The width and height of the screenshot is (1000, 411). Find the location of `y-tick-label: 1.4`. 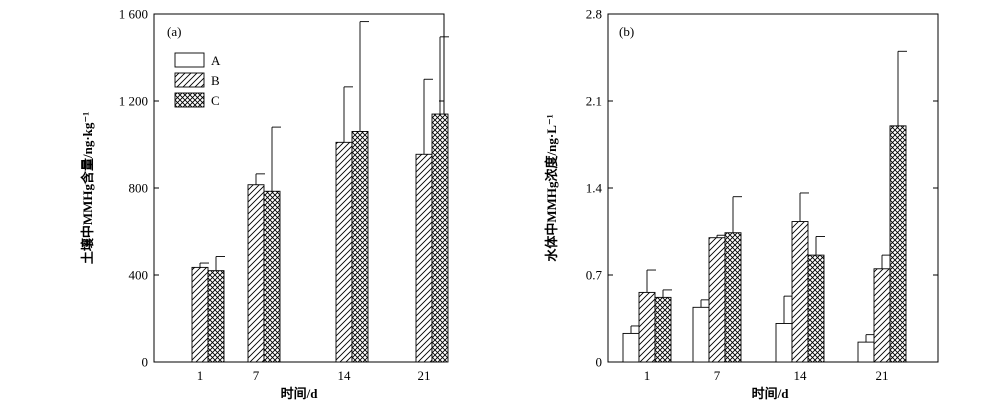

y-tick-label: 1.4 is located at coordinates (594, 188).